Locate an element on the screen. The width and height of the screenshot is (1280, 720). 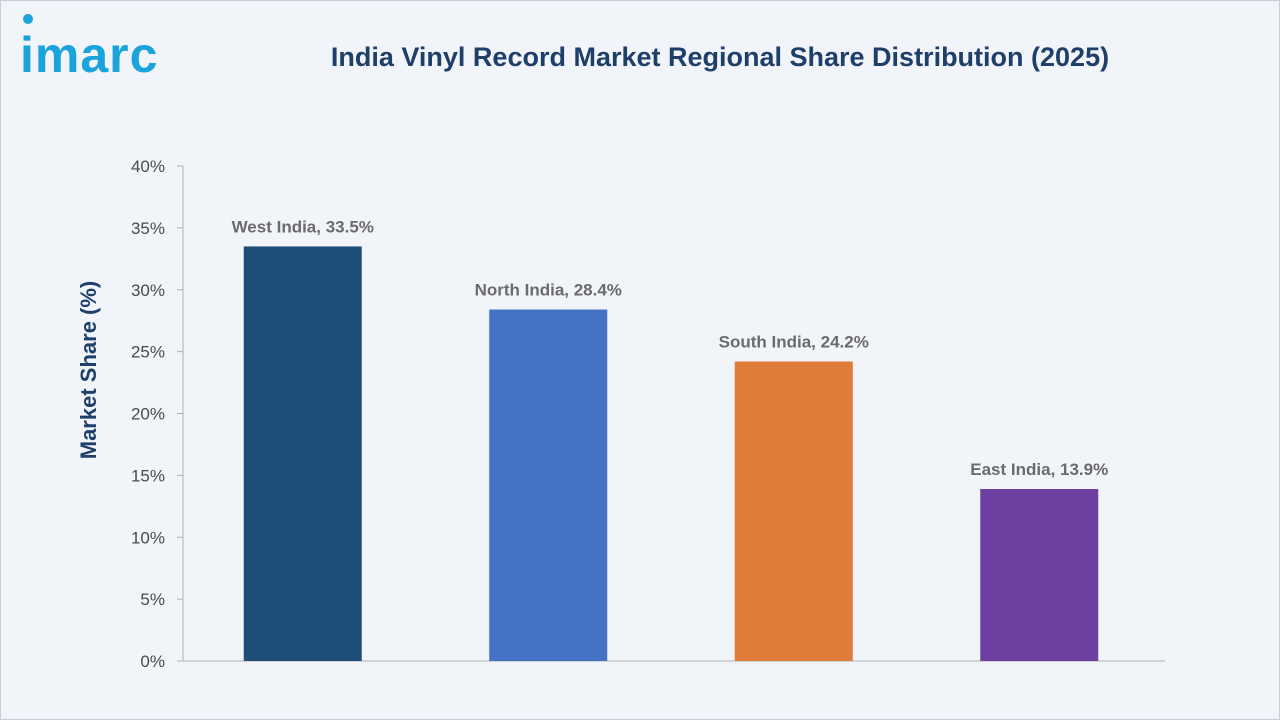
y-tick-label: 15% is located at coordinates (148, 475).